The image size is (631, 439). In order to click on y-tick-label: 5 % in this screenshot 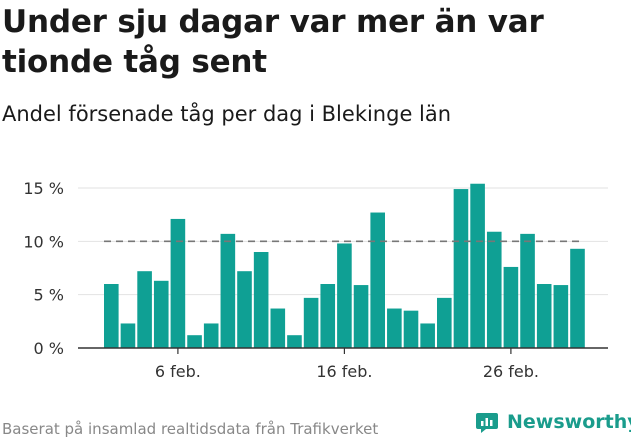, I will do `click(49, 295)`.